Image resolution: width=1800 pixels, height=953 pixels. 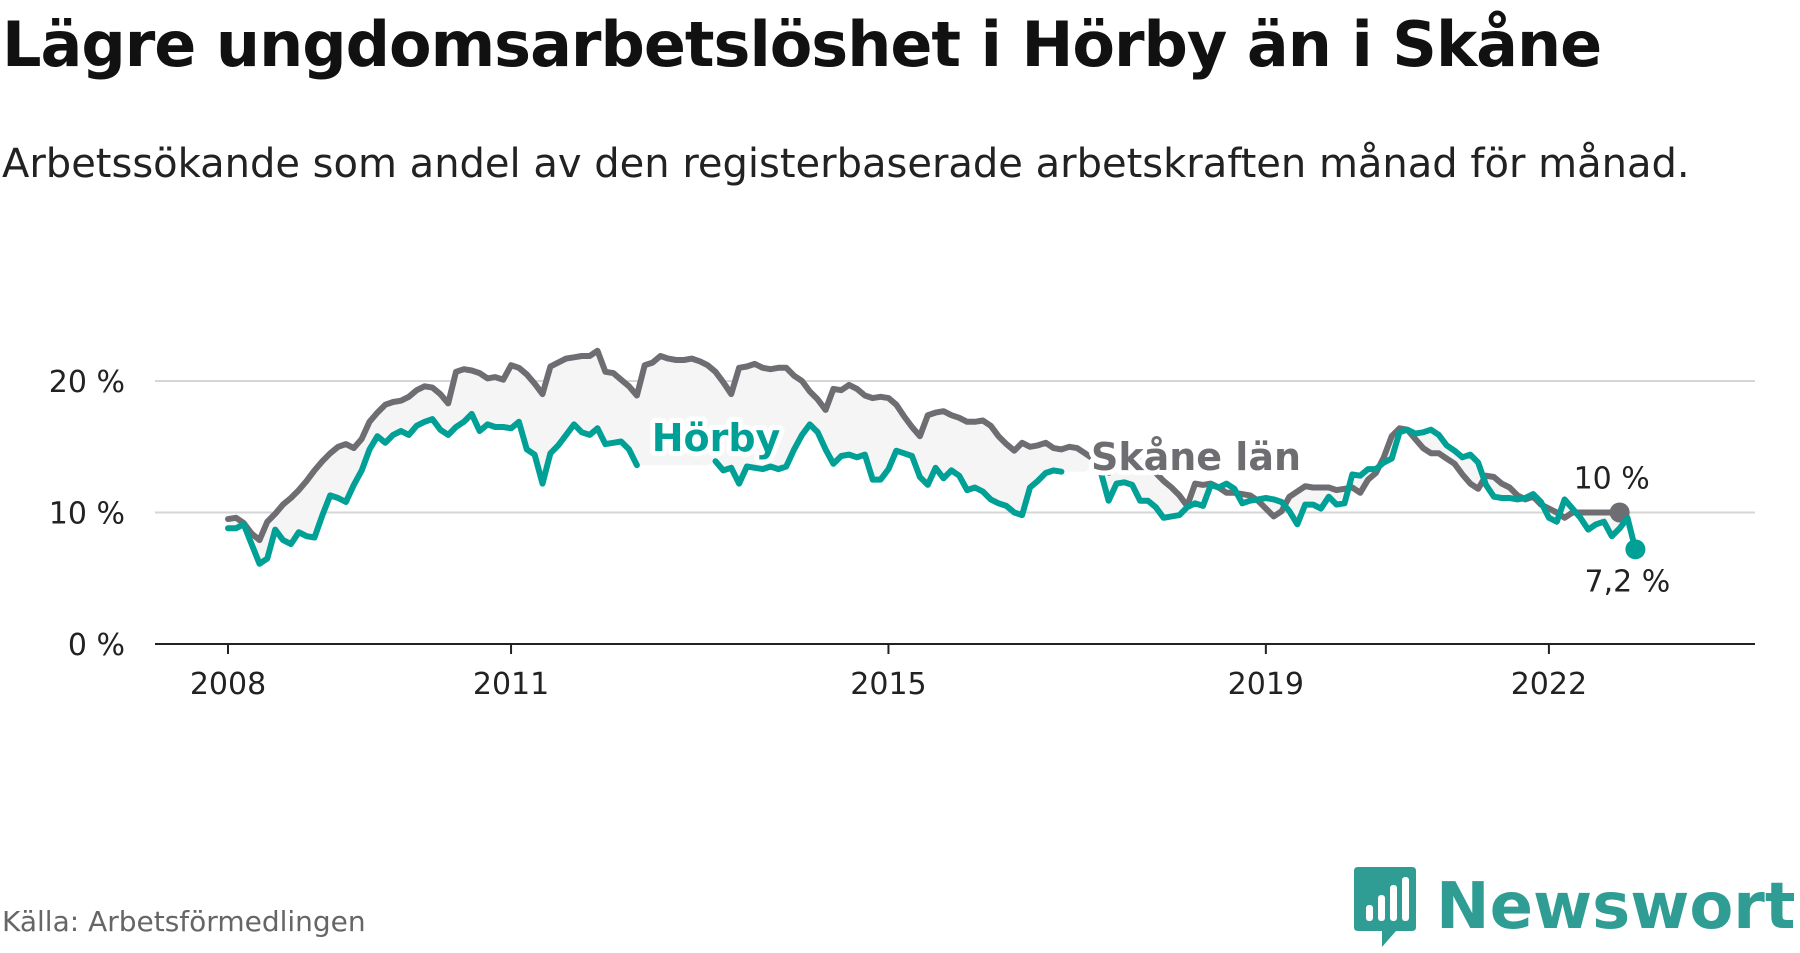 I want to click on series-line-hörby, so click(x=932, y=488).